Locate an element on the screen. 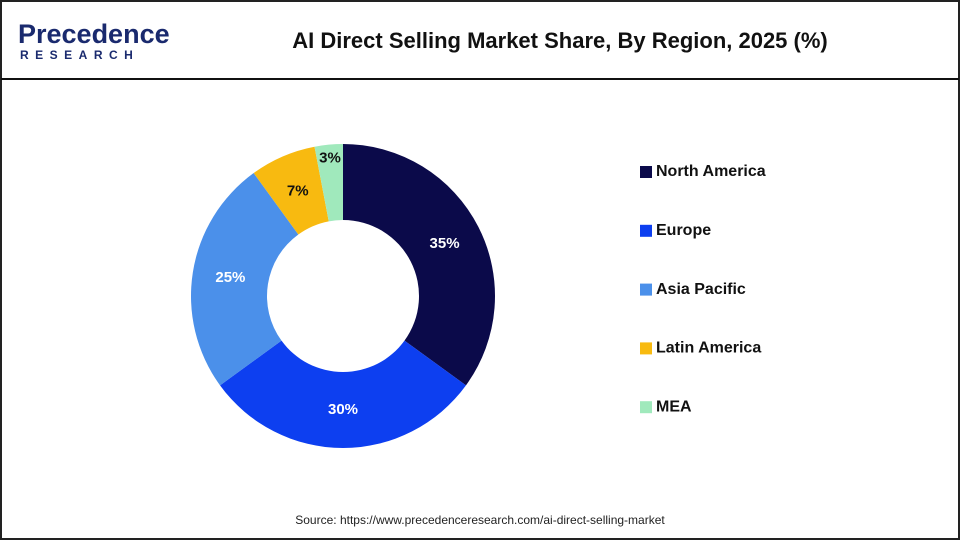  legend-label: Latin America is located at coordinates (708, 348).